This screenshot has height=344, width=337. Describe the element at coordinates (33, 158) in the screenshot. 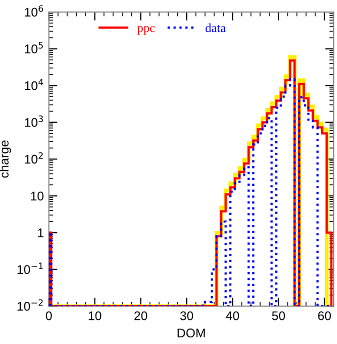

I see `y-tick-label: 10$^{2}$` at that location.